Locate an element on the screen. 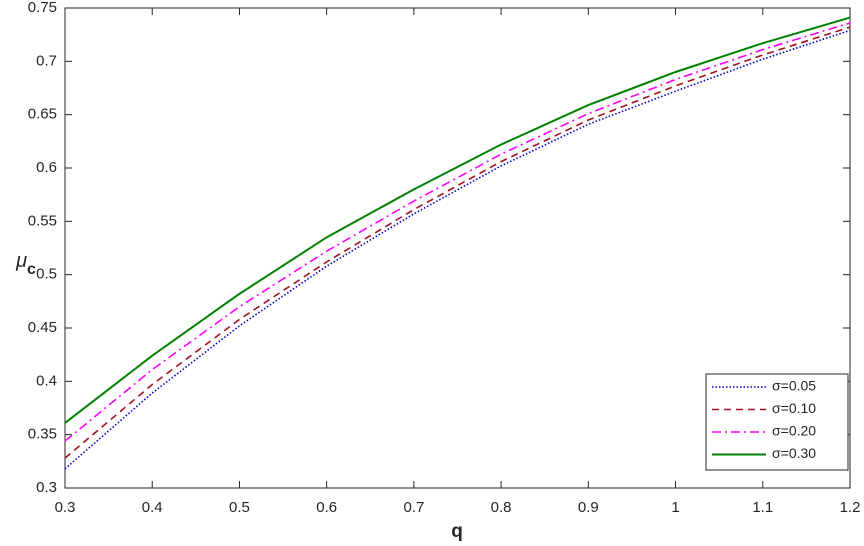 The width and height of the screenshot is (864, 546). x-tick-label: 1.1 is located at coordinates (762, 507).